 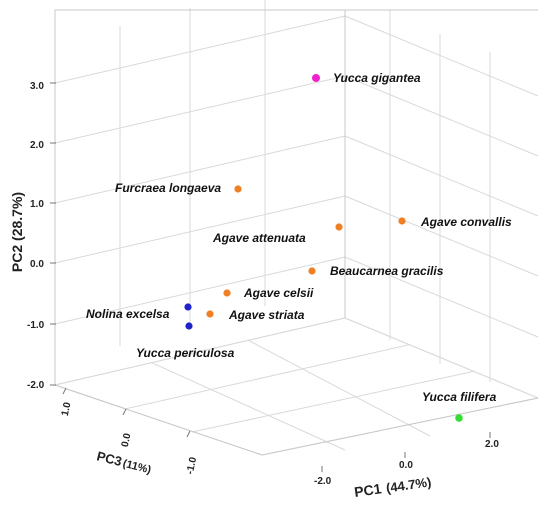 What do you see at coordinates (127, 440) in the screenshot?
I see `z-tick-label: 0.0` at bounding box center [127, 440].